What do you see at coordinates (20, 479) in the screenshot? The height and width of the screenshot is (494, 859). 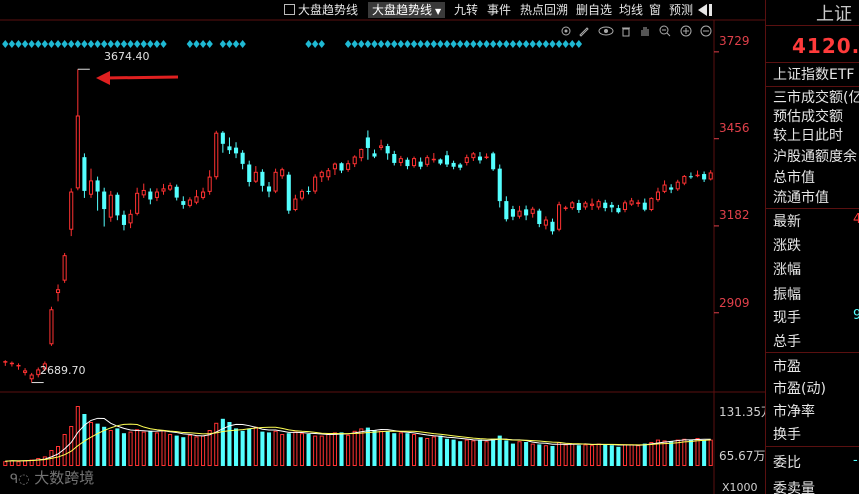 I see `watermark-logo-icon: ᑫ◌` at bounding box center [20, 479].